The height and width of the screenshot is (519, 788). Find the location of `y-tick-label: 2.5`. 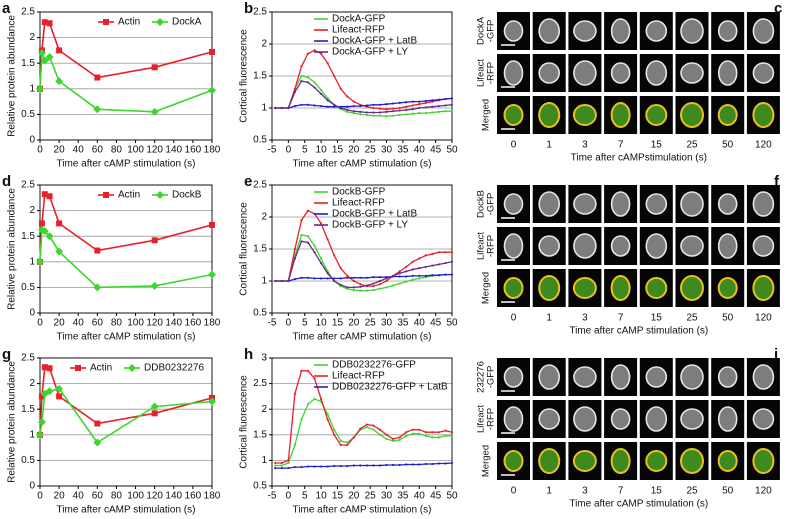

y-tick-label: 2.5 is located at coordinates (260, 383).